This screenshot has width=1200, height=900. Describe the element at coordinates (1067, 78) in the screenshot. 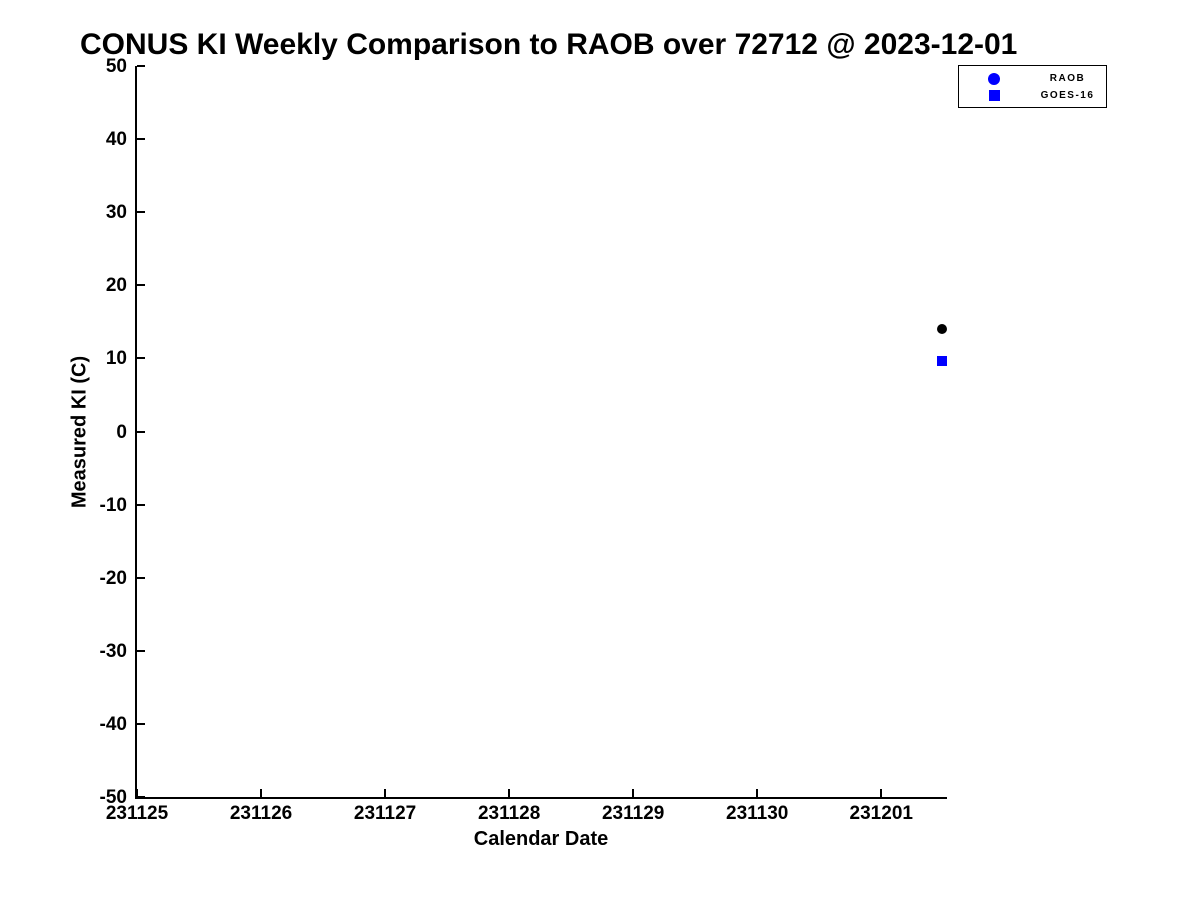

I see `legend-label: RAOB` at that location.